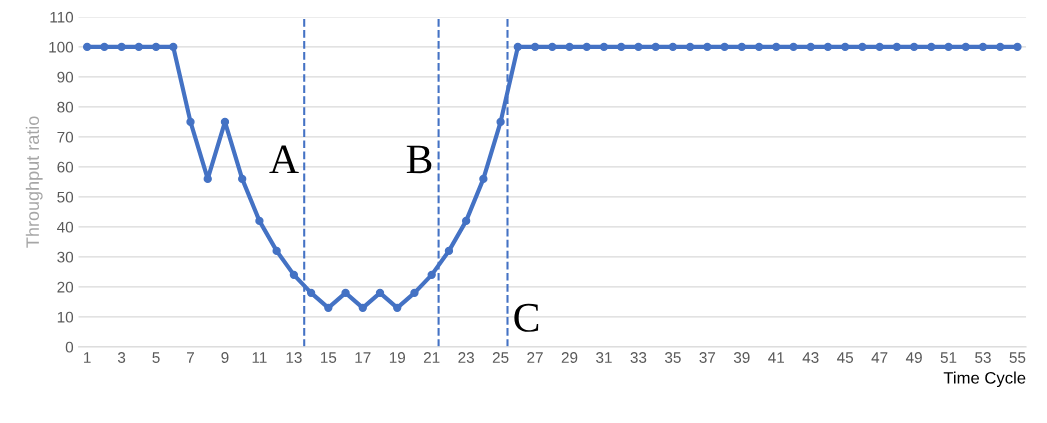  What do you see at coordinates (225, 357) in the screenshot?
I see `x-tick-label: 9` at bounding box center [225, 357].